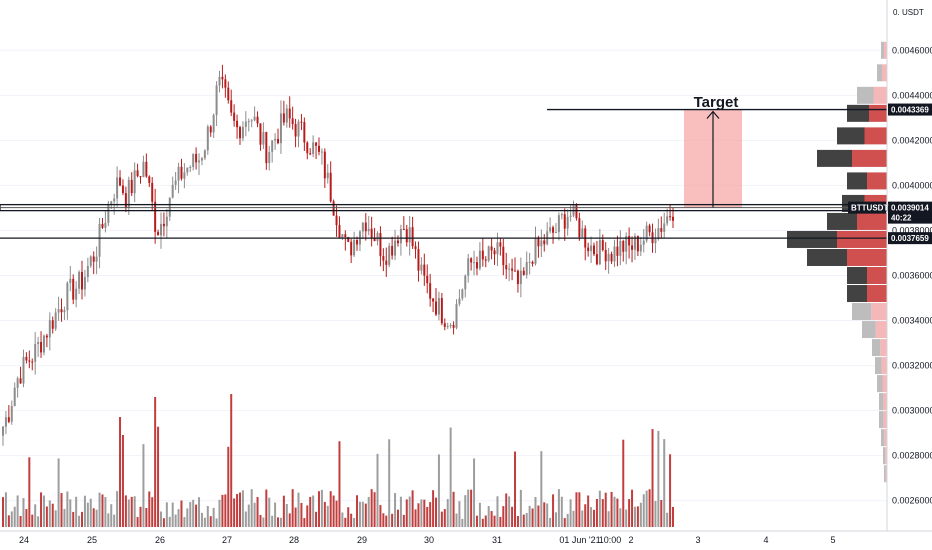 Image resolution: width=932 pixels, height=550 pixels. What do you see at coordinates (912, 185) in the screenshot?
I see `y-tick-label: 0.0040000` at bounding box center [912, 185].